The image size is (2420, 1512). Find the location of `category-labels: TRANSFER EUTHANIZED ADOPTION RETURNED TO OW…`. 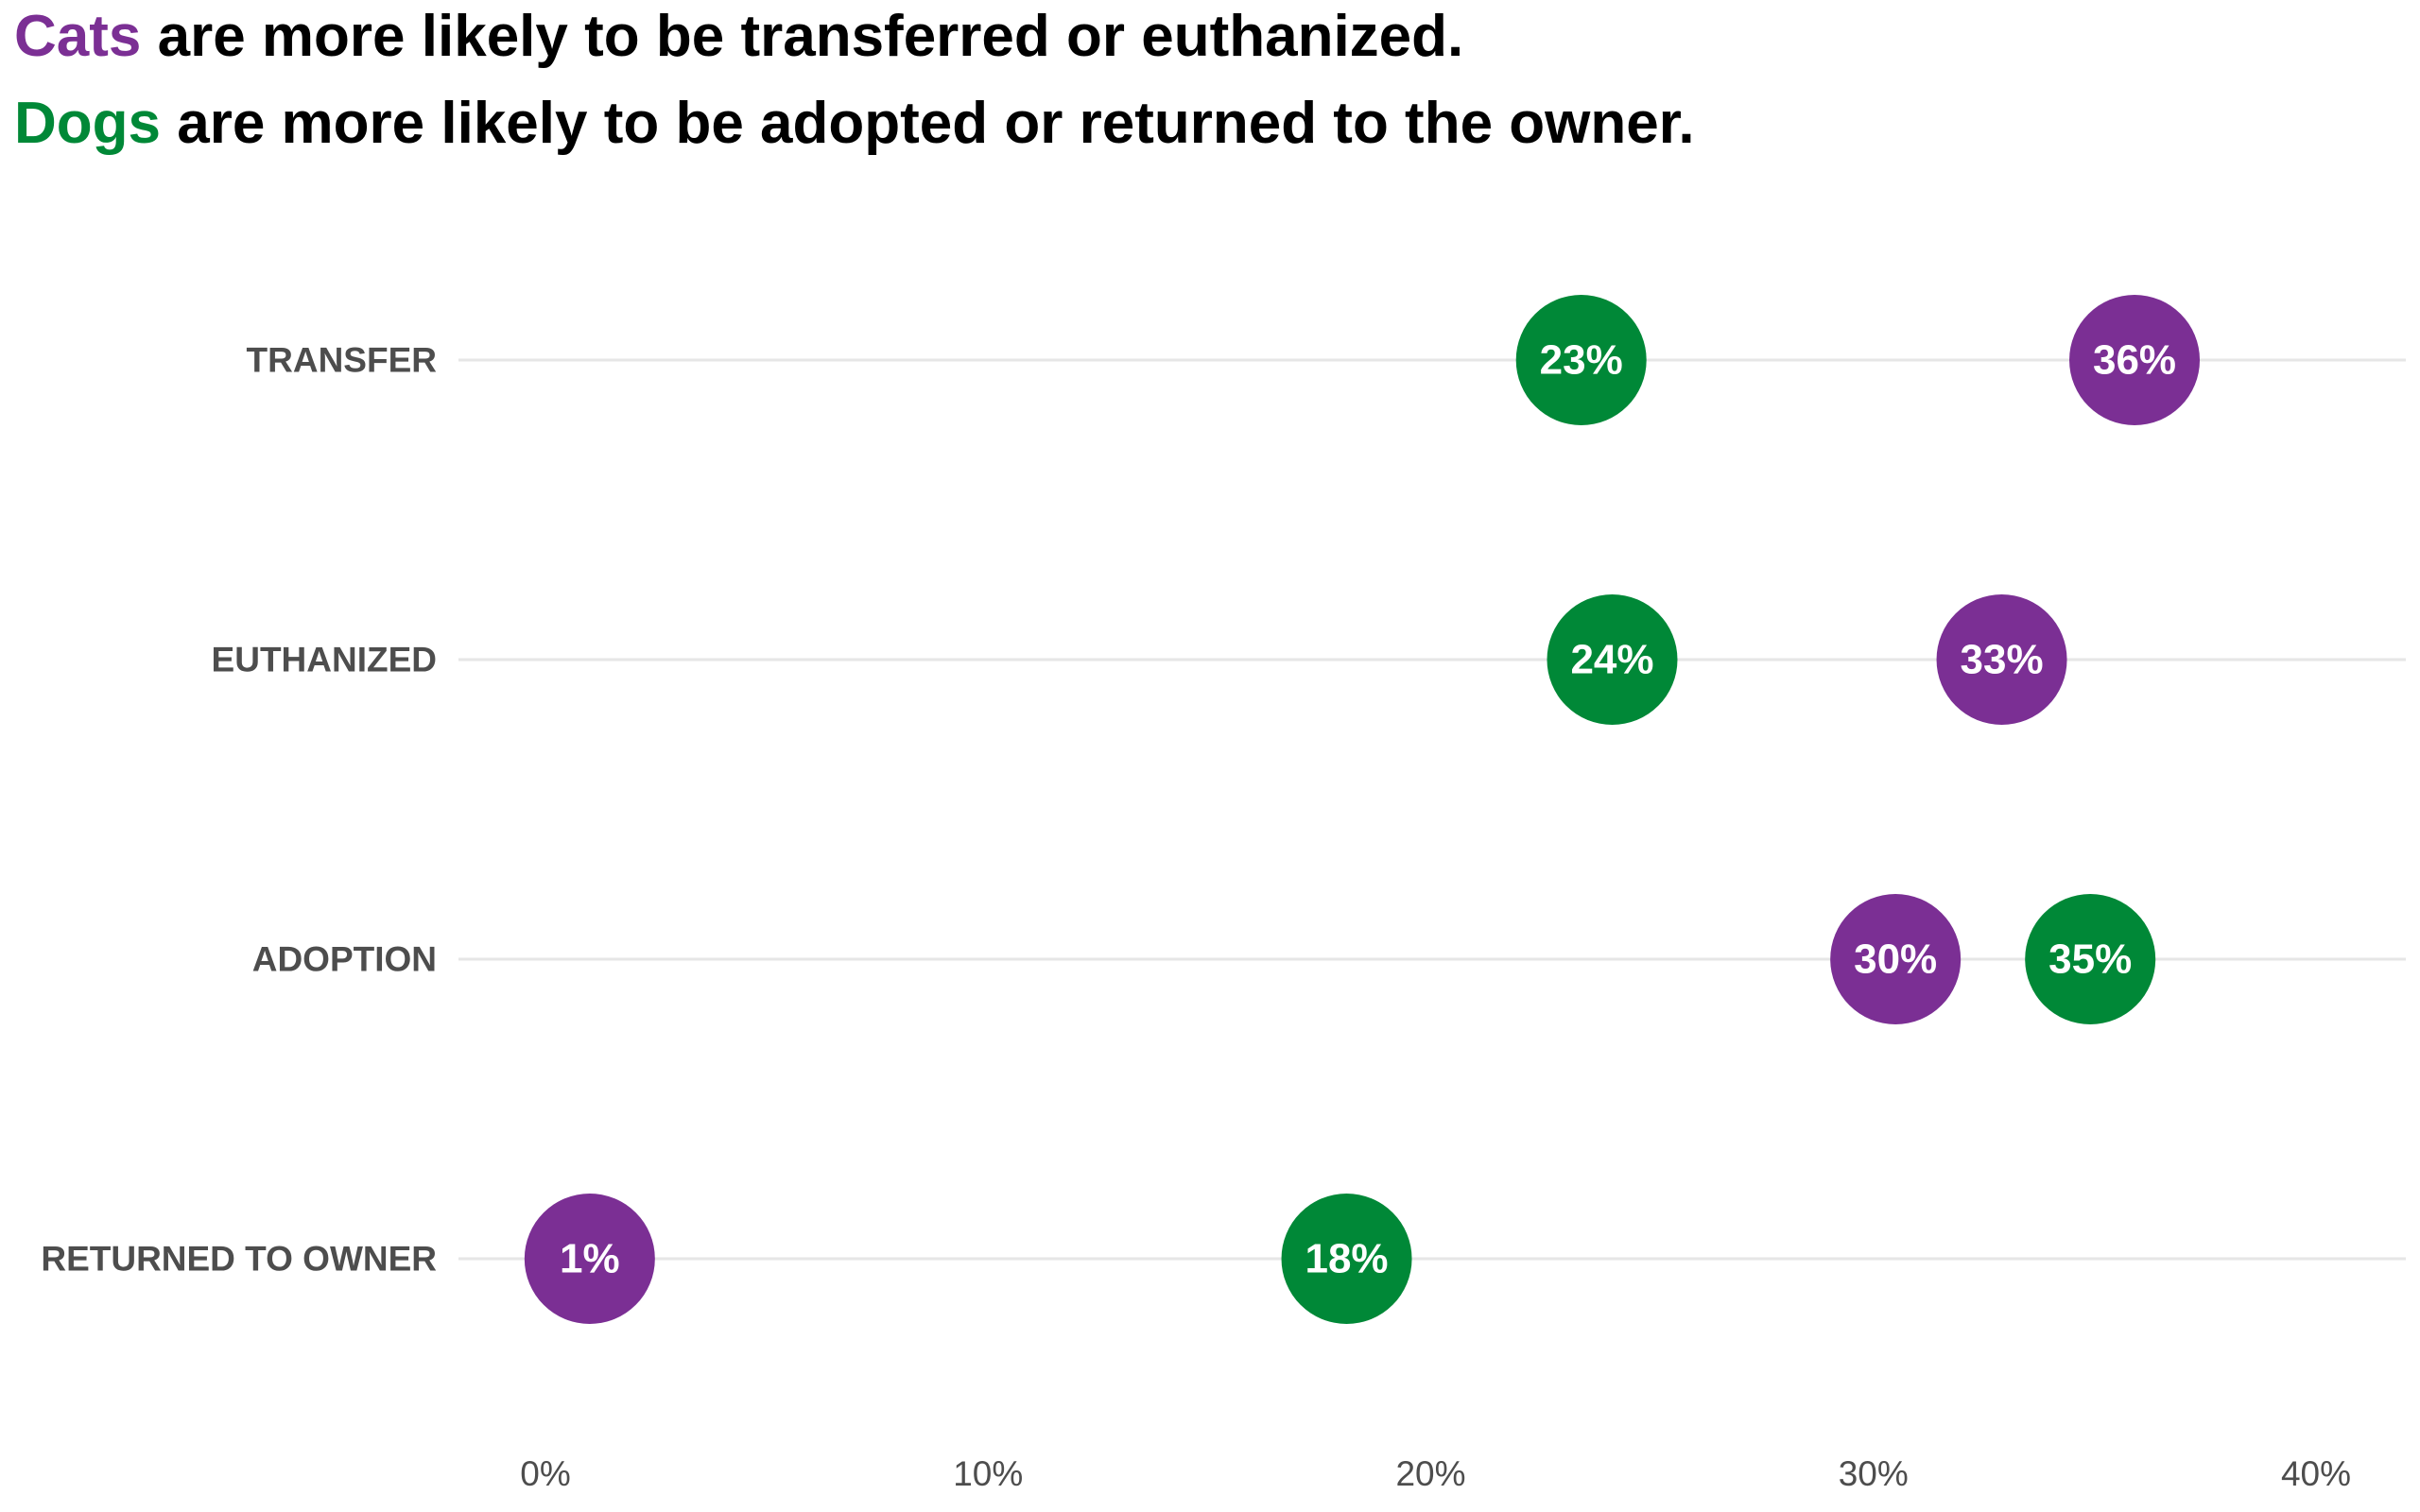

category-labels: TRANSFER EUTHANIZED ADOPTION RETURNED TO OW… is located at coordinates (239, 810).